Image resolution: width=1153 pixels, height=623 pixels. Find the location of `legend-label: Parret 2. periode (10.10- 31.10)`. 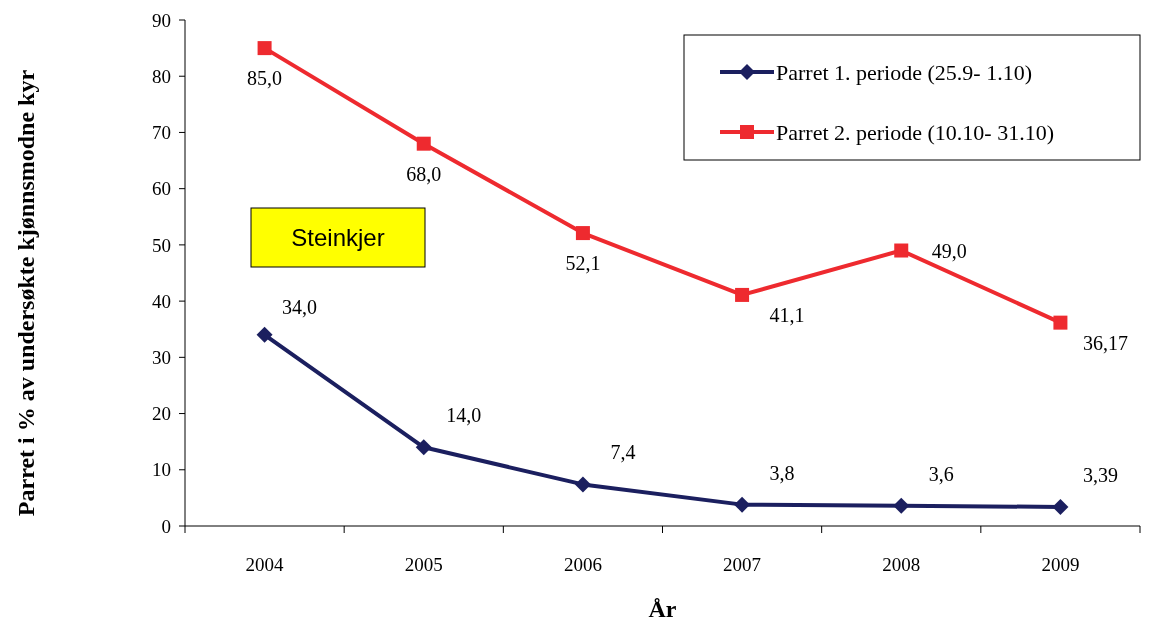

legend-label: Parret 2. periode (10.10- 31.10) is located at coordinates (915, 132).